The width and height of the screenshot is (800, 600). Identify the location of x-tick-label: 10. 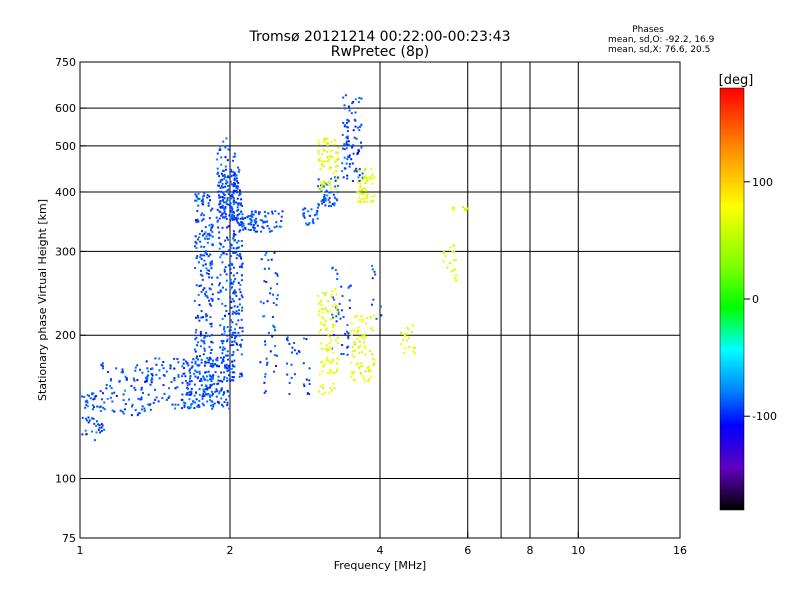
(578, 550).